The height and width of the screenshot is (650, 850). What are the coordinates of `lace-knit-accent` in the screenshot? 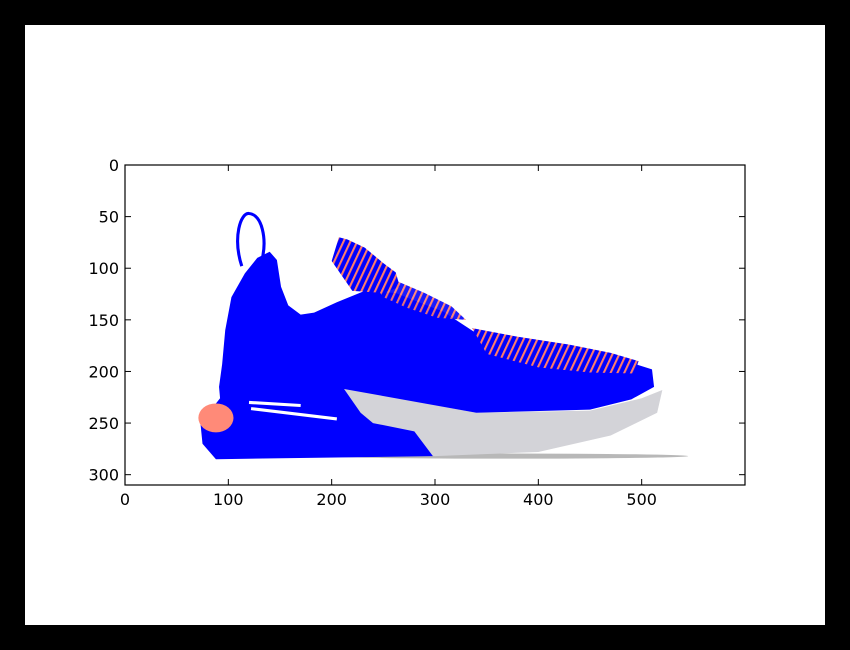 It's located at (419, 300).